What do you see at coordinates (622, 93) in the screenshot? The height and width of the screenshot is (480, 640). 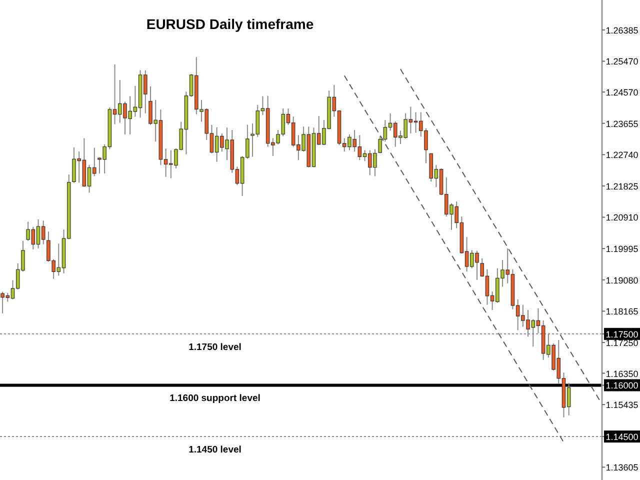 I see `y-tick-label: 1.24570` at bounding box center [622, 93].